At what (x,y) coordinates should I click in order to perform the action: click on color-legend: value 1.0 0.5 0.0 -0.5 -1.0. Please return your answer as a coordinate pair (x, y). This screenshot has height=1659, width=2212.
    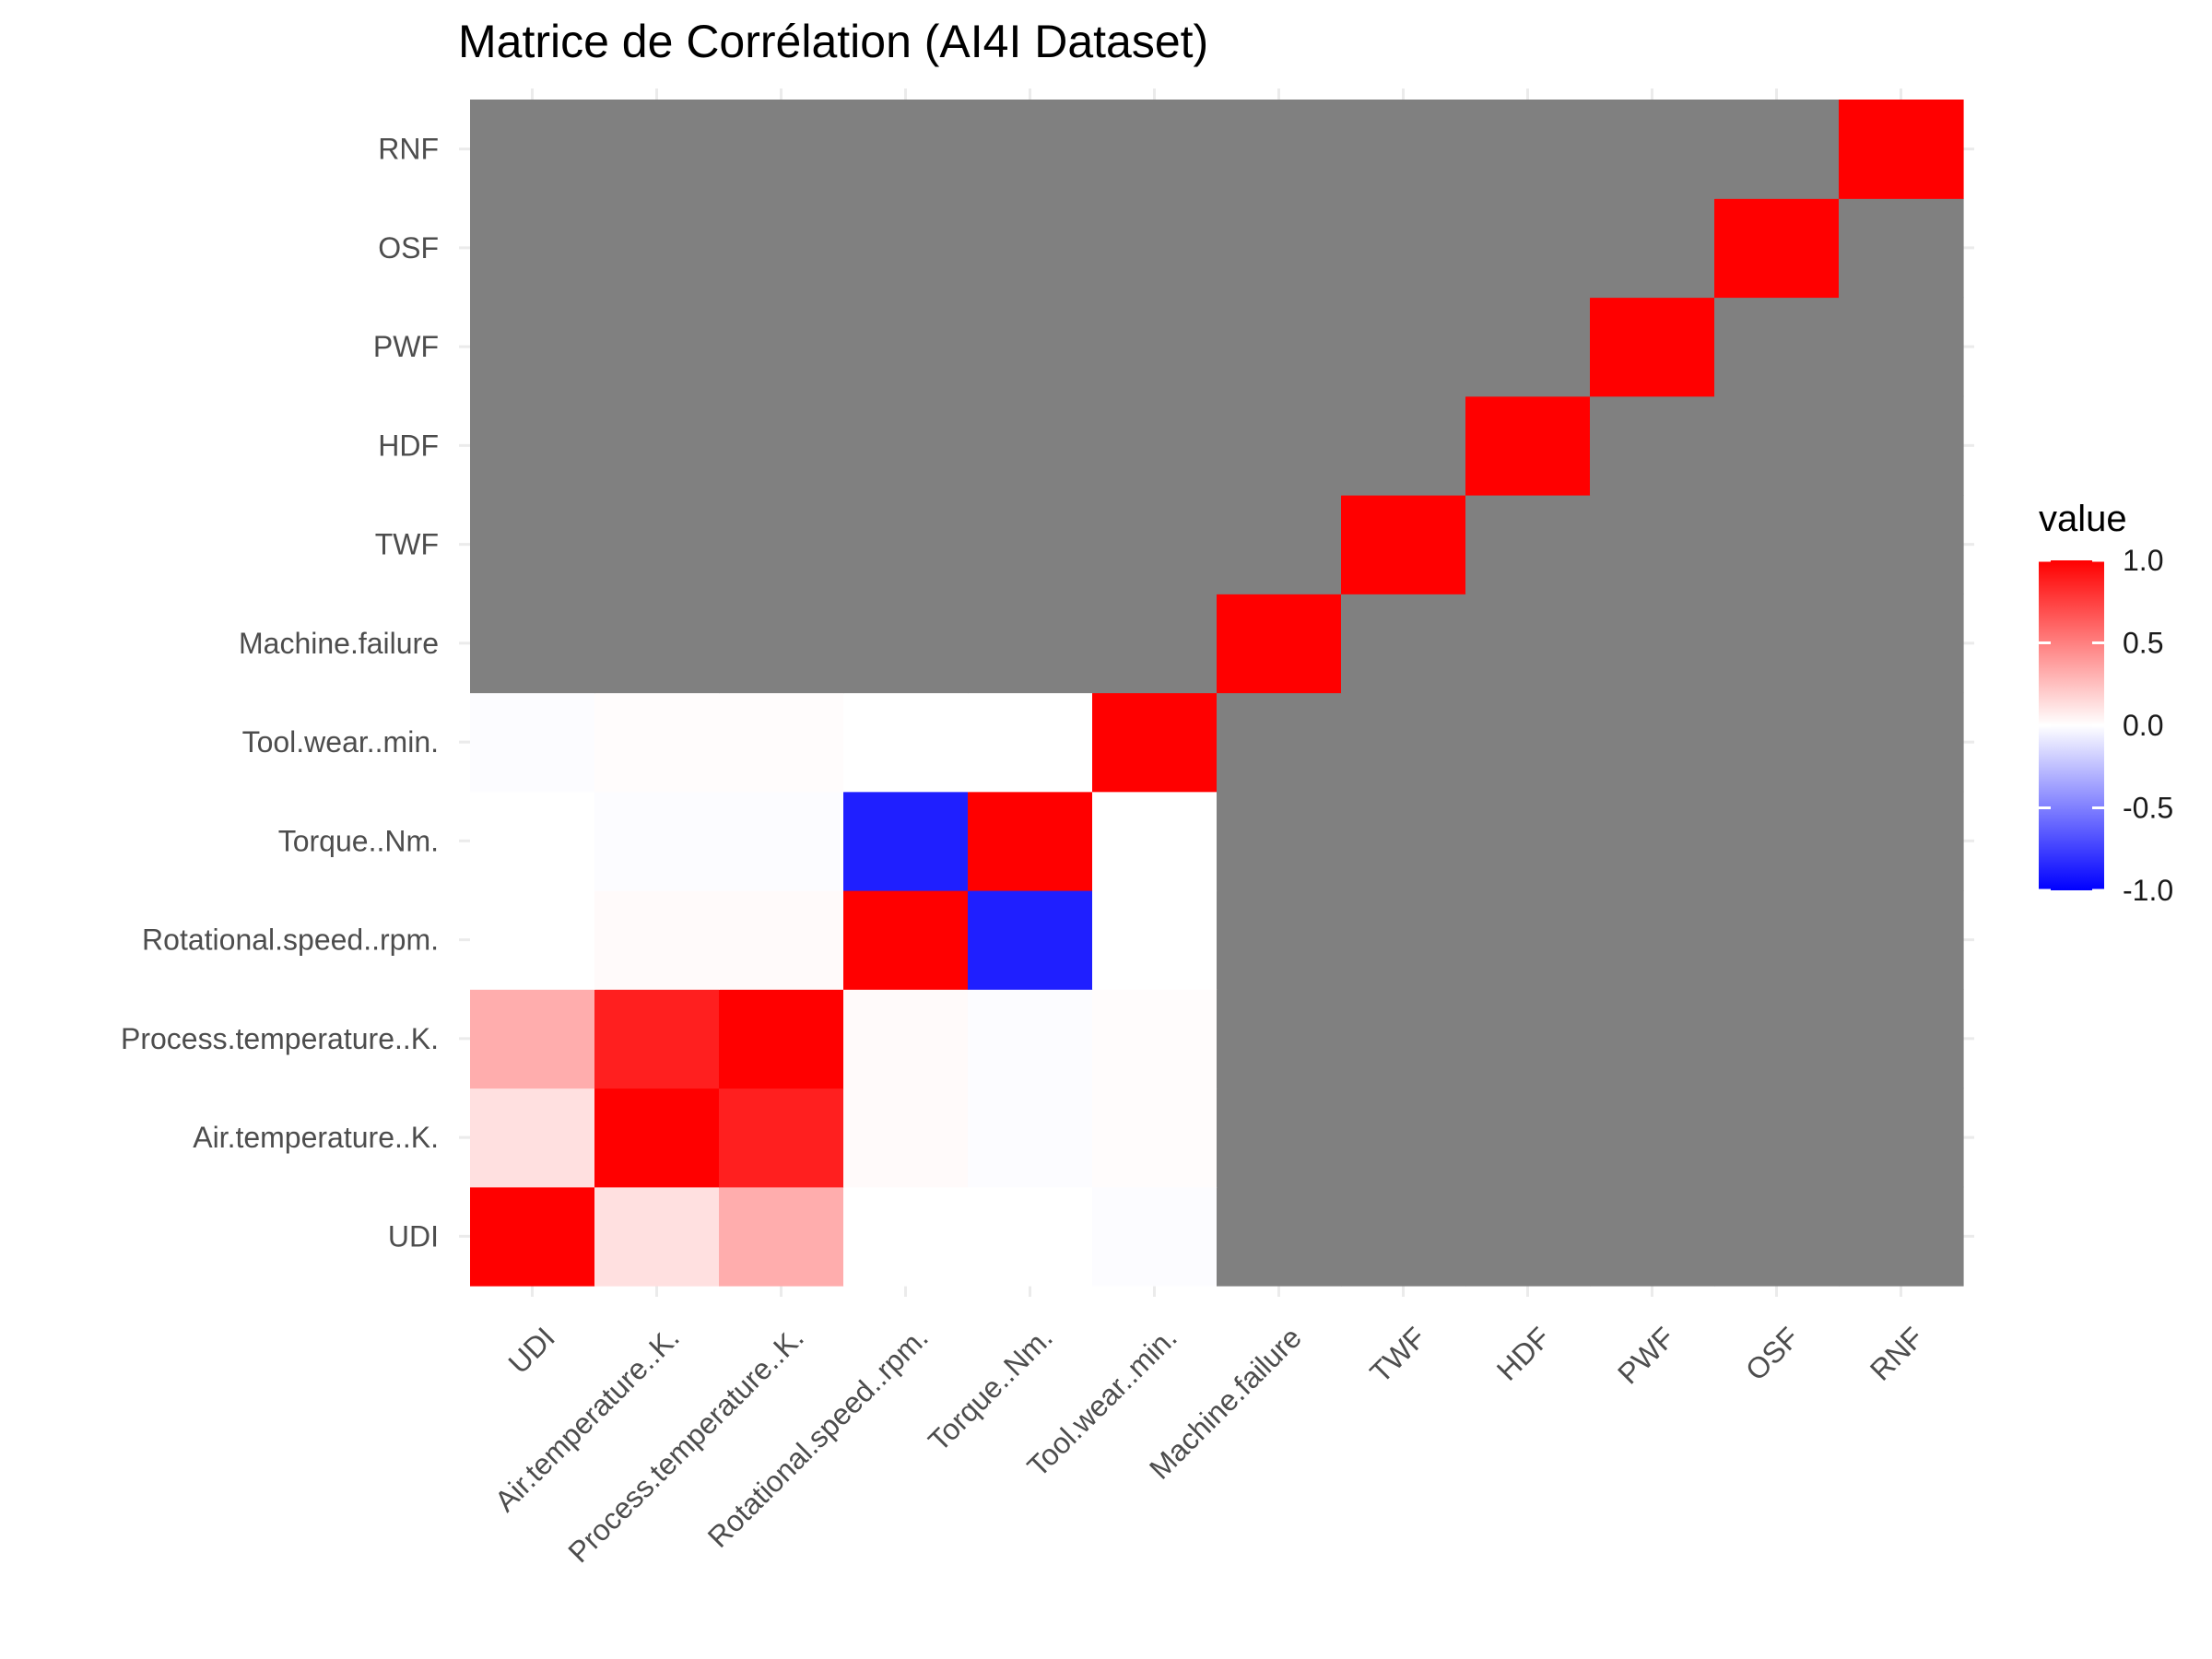
    Looking at the image, I should click on (2106, 703).